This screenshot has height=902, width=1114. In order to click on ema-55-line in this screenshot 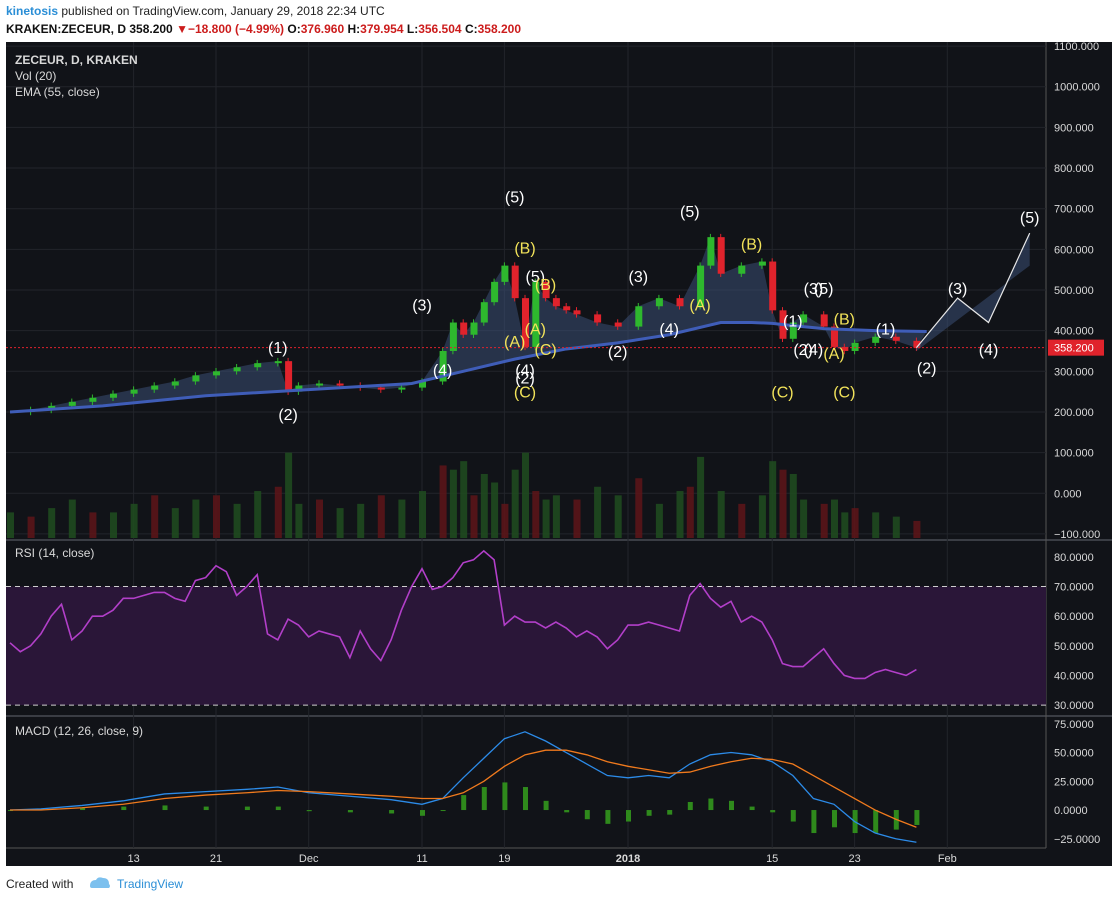, I will do `click(468, 367)`.